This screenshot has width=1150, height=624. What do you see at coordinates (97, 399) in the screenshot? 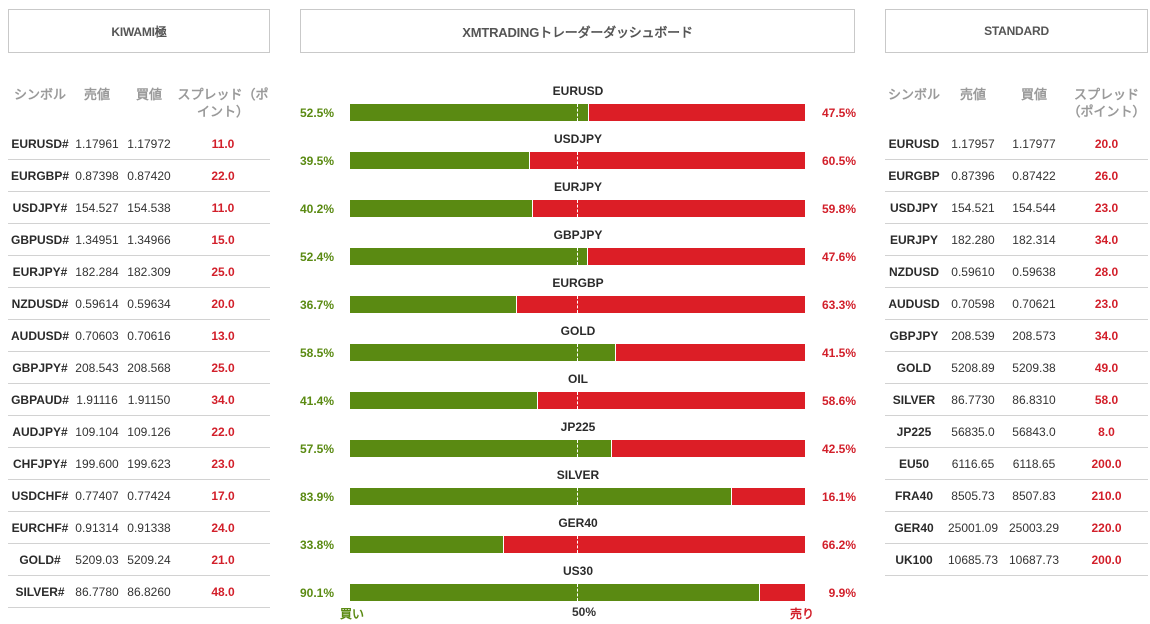
I see `bid-cell: 1.91116` at bounding box center [97, 399].